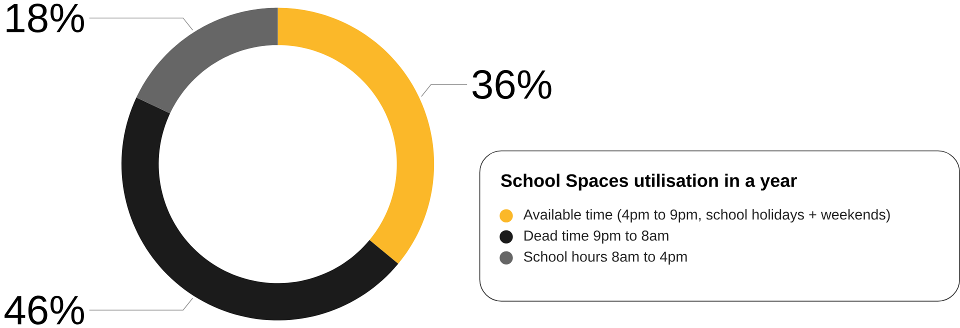 This screenshot has height=328, width=960. Describe the element at coordinates (44, 310) in the screenshot. I see `data-label: 46%` at that location.